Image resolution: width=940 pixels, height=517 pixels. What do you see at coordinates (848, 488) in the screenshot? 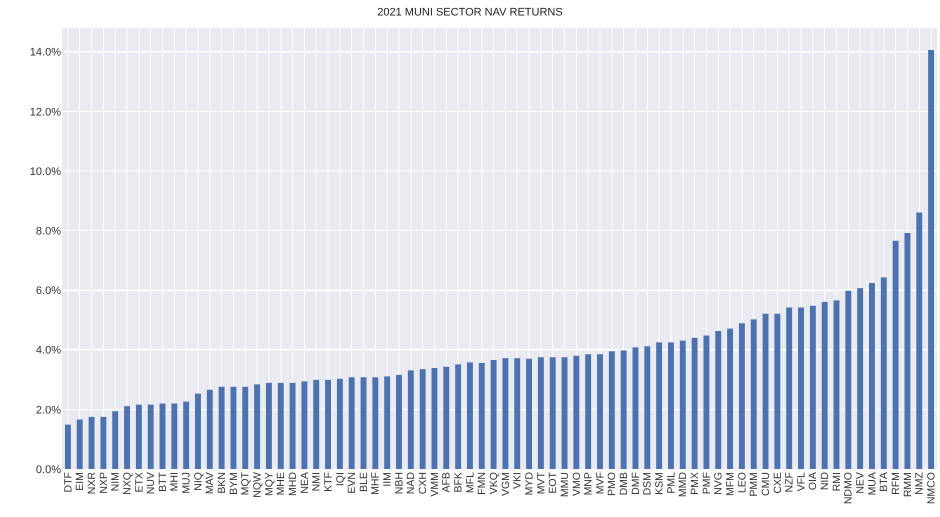
I see `x-tick-label: NDMO` at bounding box center [848, 488].